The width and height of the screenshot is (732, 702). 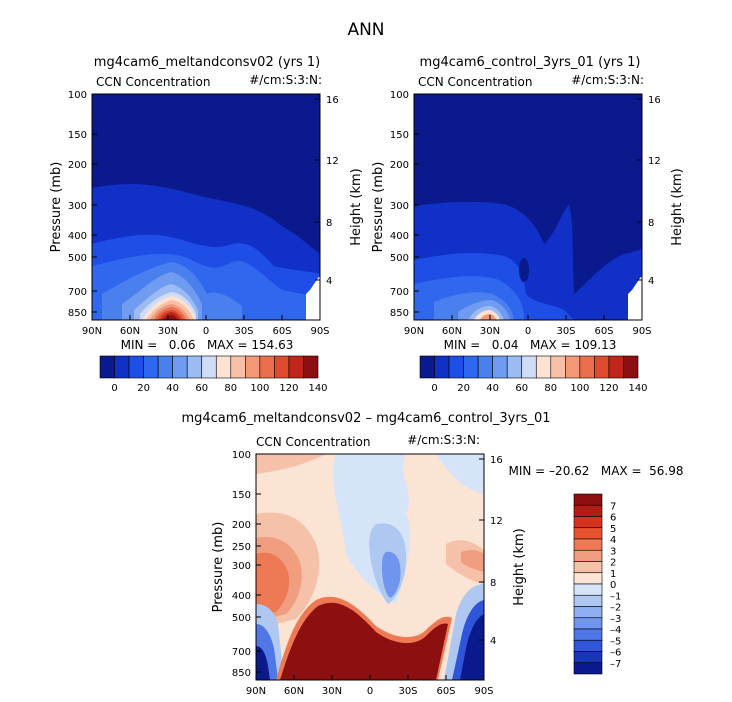 What do you see at coordinates (524, 270) in the screenshot?
I see `panel-2-fill-low-patch` at bounding box center [524, 270].